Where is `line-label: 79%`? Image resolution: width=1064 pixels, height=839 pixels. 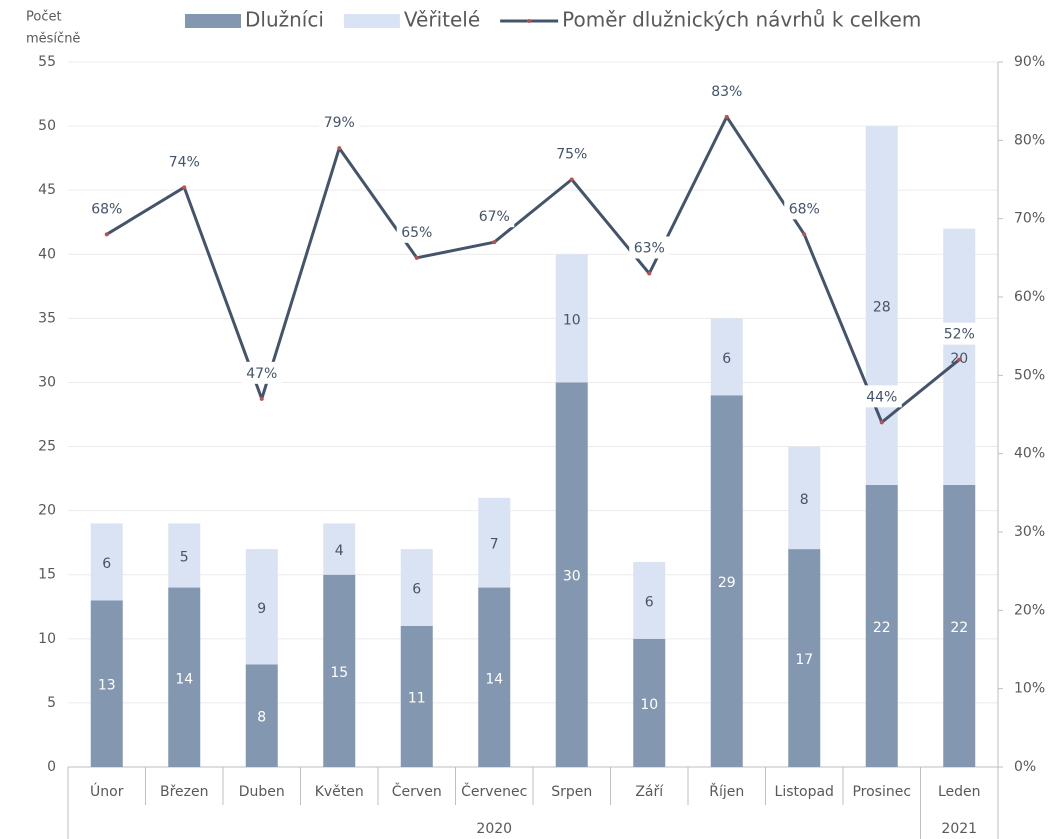 line-label: 79% is located at coordinates (339, 123).